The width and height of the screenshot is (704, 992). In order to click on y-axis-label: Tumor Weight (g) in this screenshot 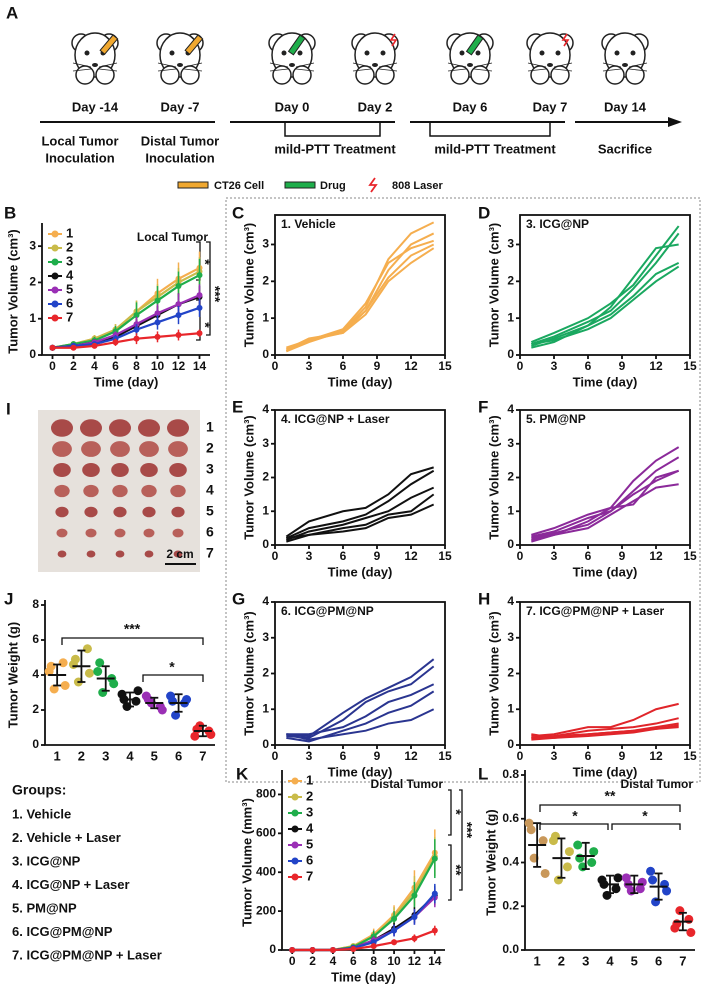, I will do `click(490, 862)`.